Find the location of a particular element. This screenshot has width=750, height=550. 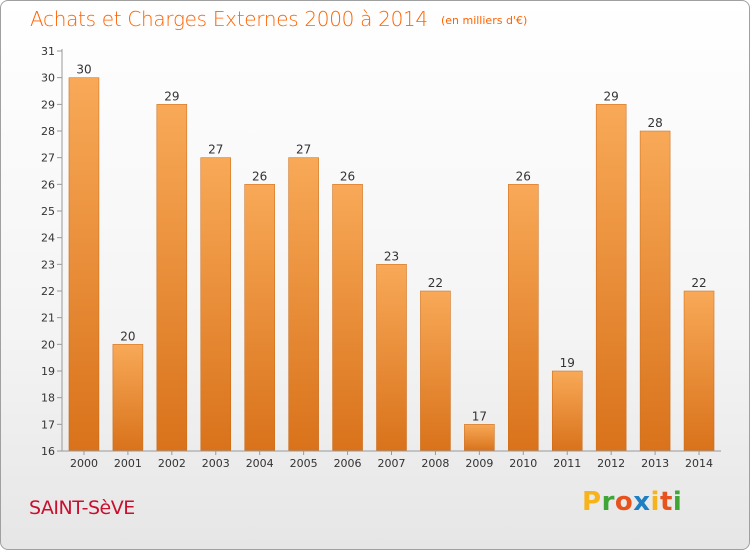

x-tick-label: 2011 is located at coordinates (567, 463).